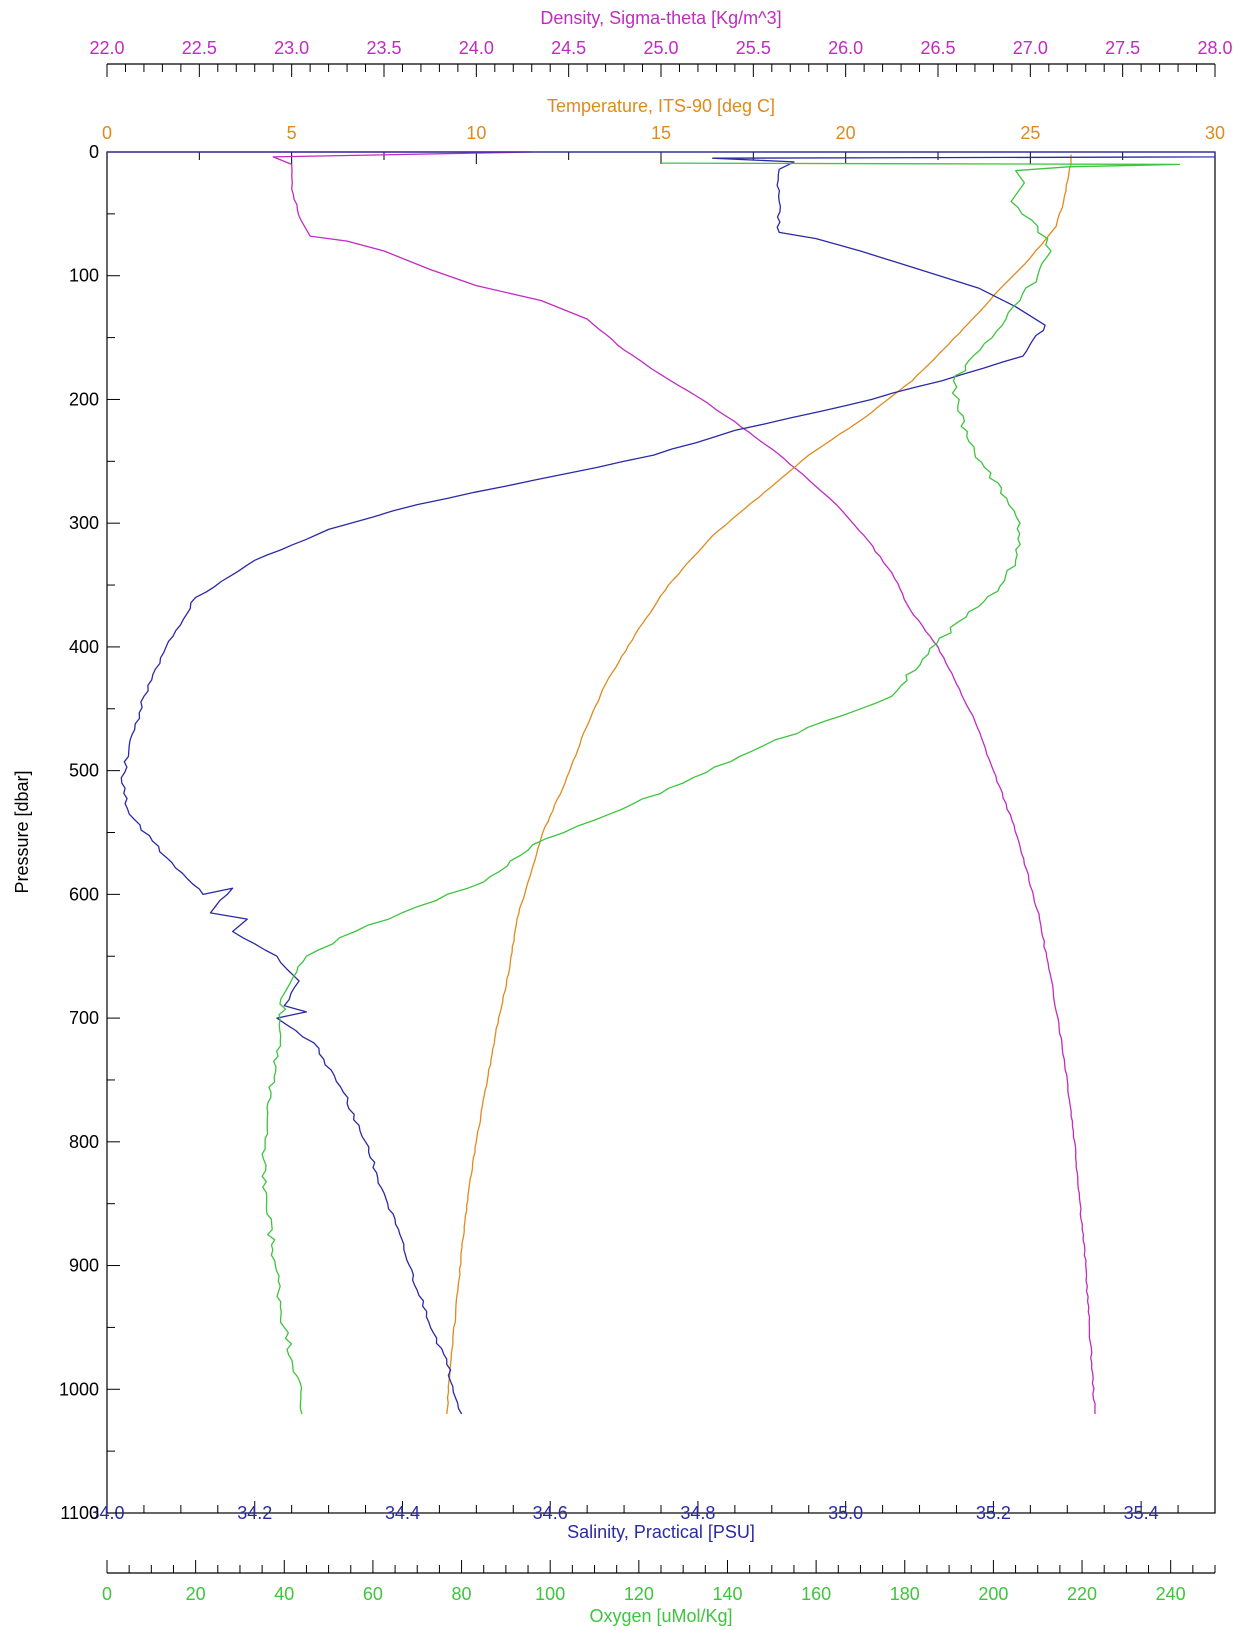 The image size is (1249, 1630). What do you see at coordinates (402, 1513) in the screenshot?
I see `salinity-tick-label: 34.4` at bounding box center [402, 1513].